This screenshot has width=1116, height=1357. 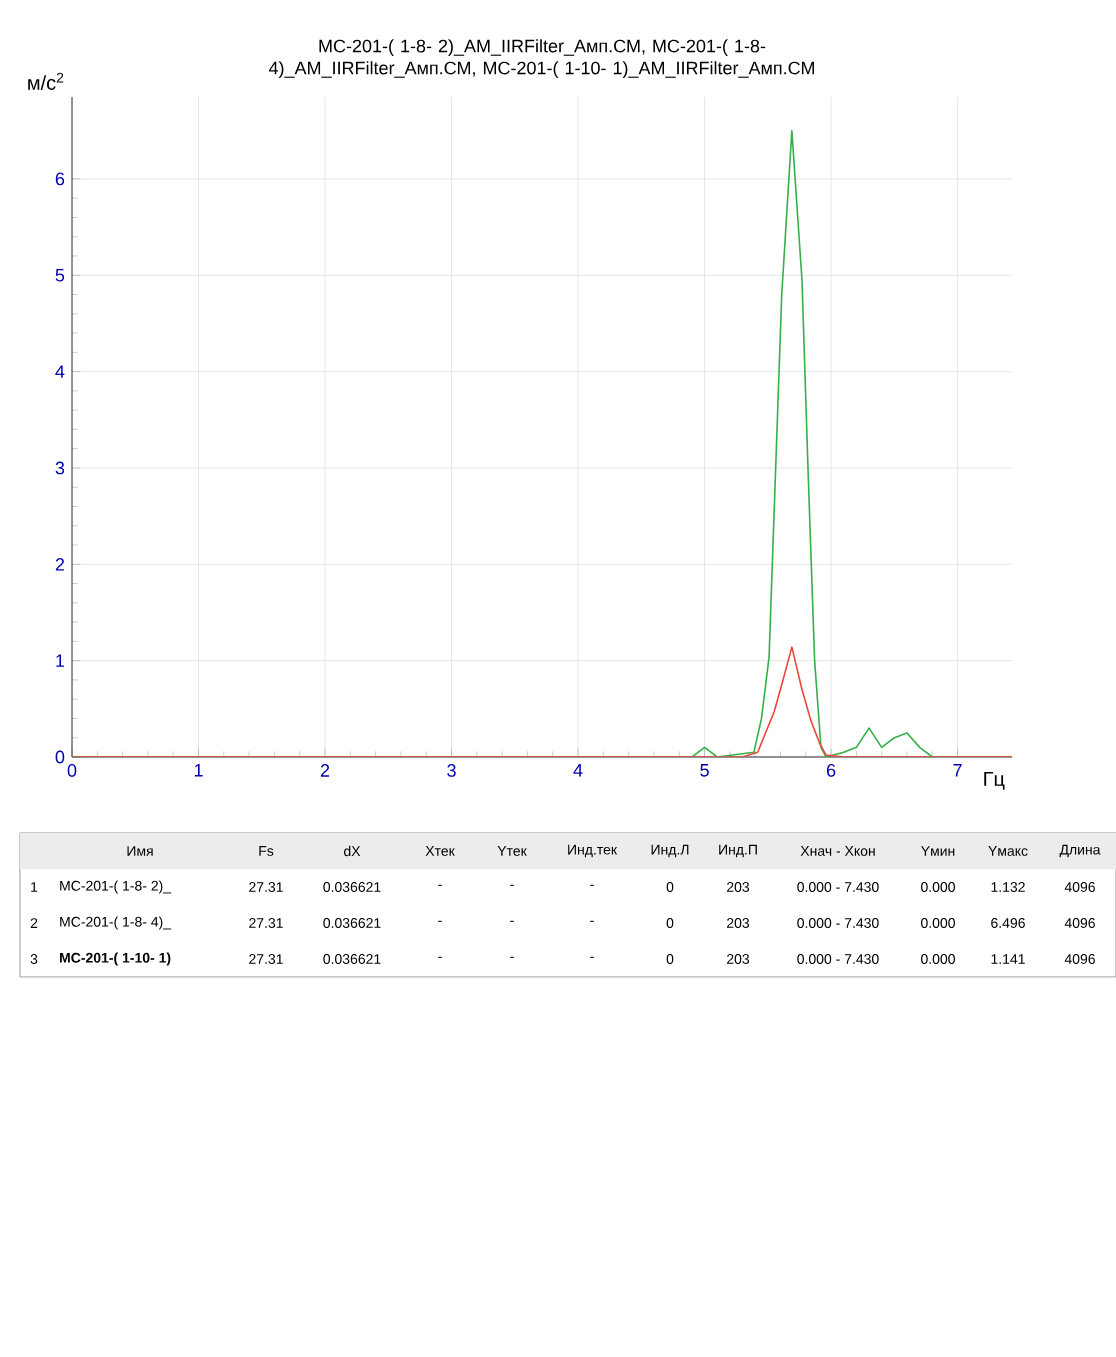 What do you see at coordinates (1008, 851) in the screenshot?
I see `text: Yмакс` at bounding box center [1008, 851].